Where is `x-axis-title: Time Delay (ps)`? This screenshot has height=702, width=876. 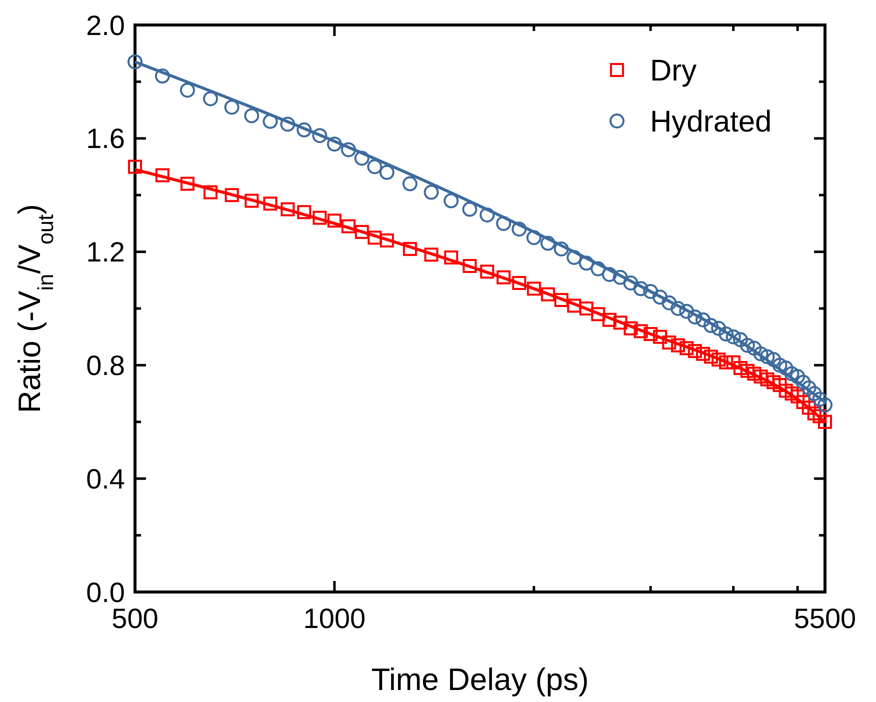
x-axis-title: Time Delay (ps) is located at coordinates (480, 679).